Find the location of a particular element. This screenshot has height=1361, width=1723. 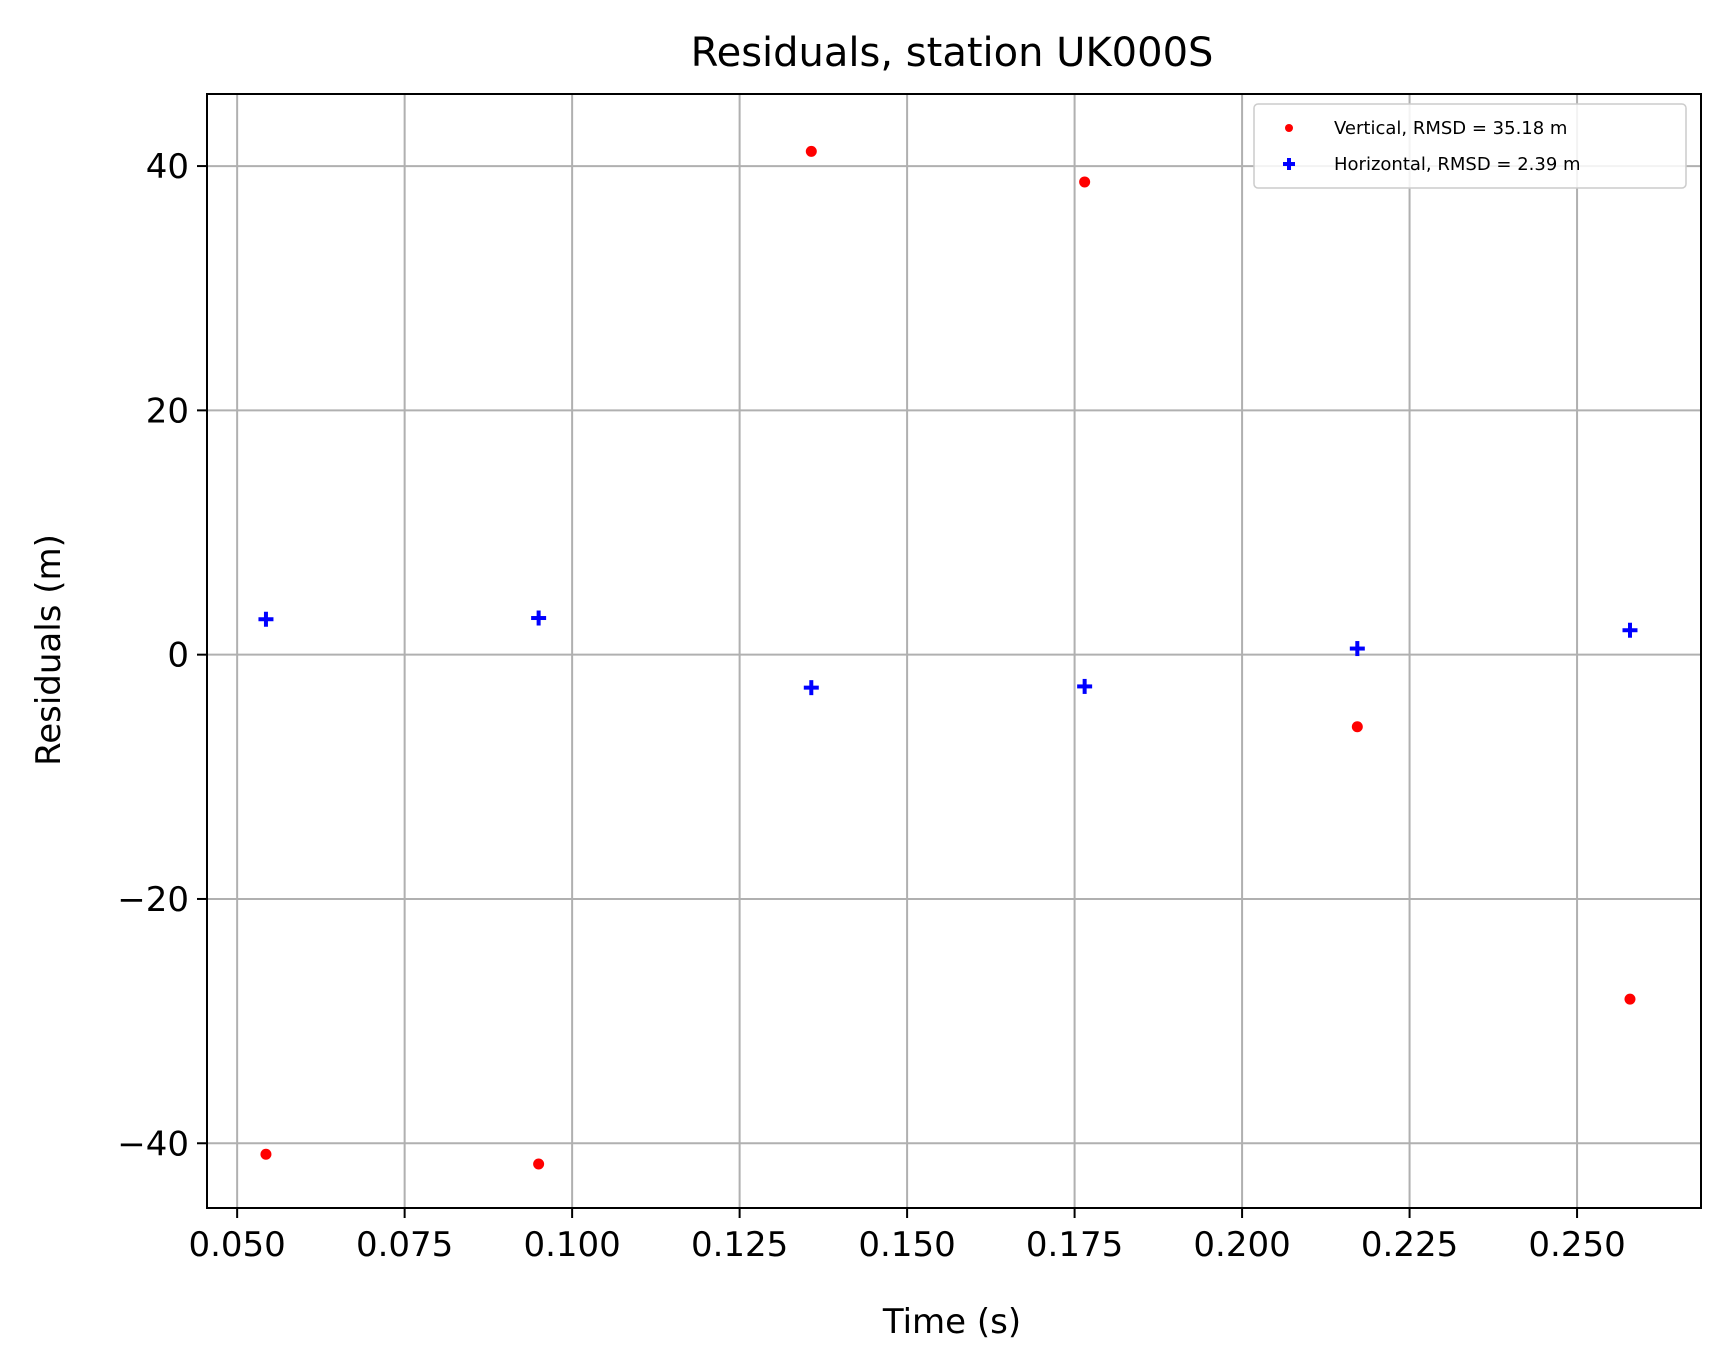

x-tick-label: 0.150 is located at coordinates (906, 1245).